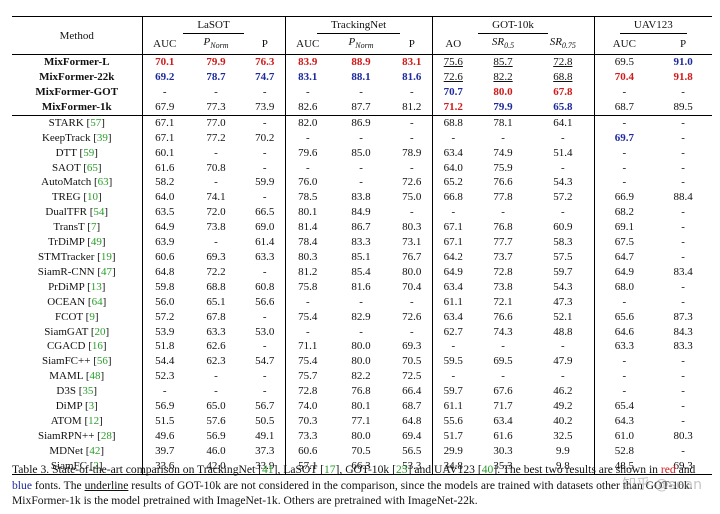 This screenshot has width=720, height=514. What do you see at coordinates (683, 62) in the screenshot?
I see `value-cell: 91.0` at bounding box center [683, 62].